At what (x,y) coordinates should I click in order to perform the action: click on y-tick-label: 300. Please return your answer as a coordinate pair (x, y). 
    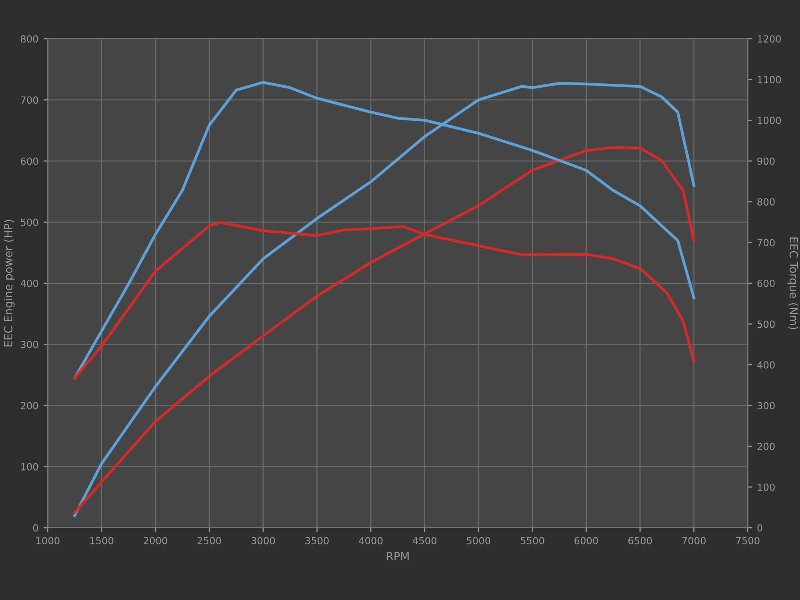
    Looking at the image, I should click on (29, 344).